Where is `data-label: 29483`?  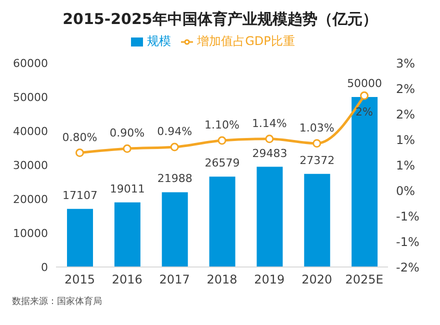 data-label: 29483 is located at coordinates (270, 153).